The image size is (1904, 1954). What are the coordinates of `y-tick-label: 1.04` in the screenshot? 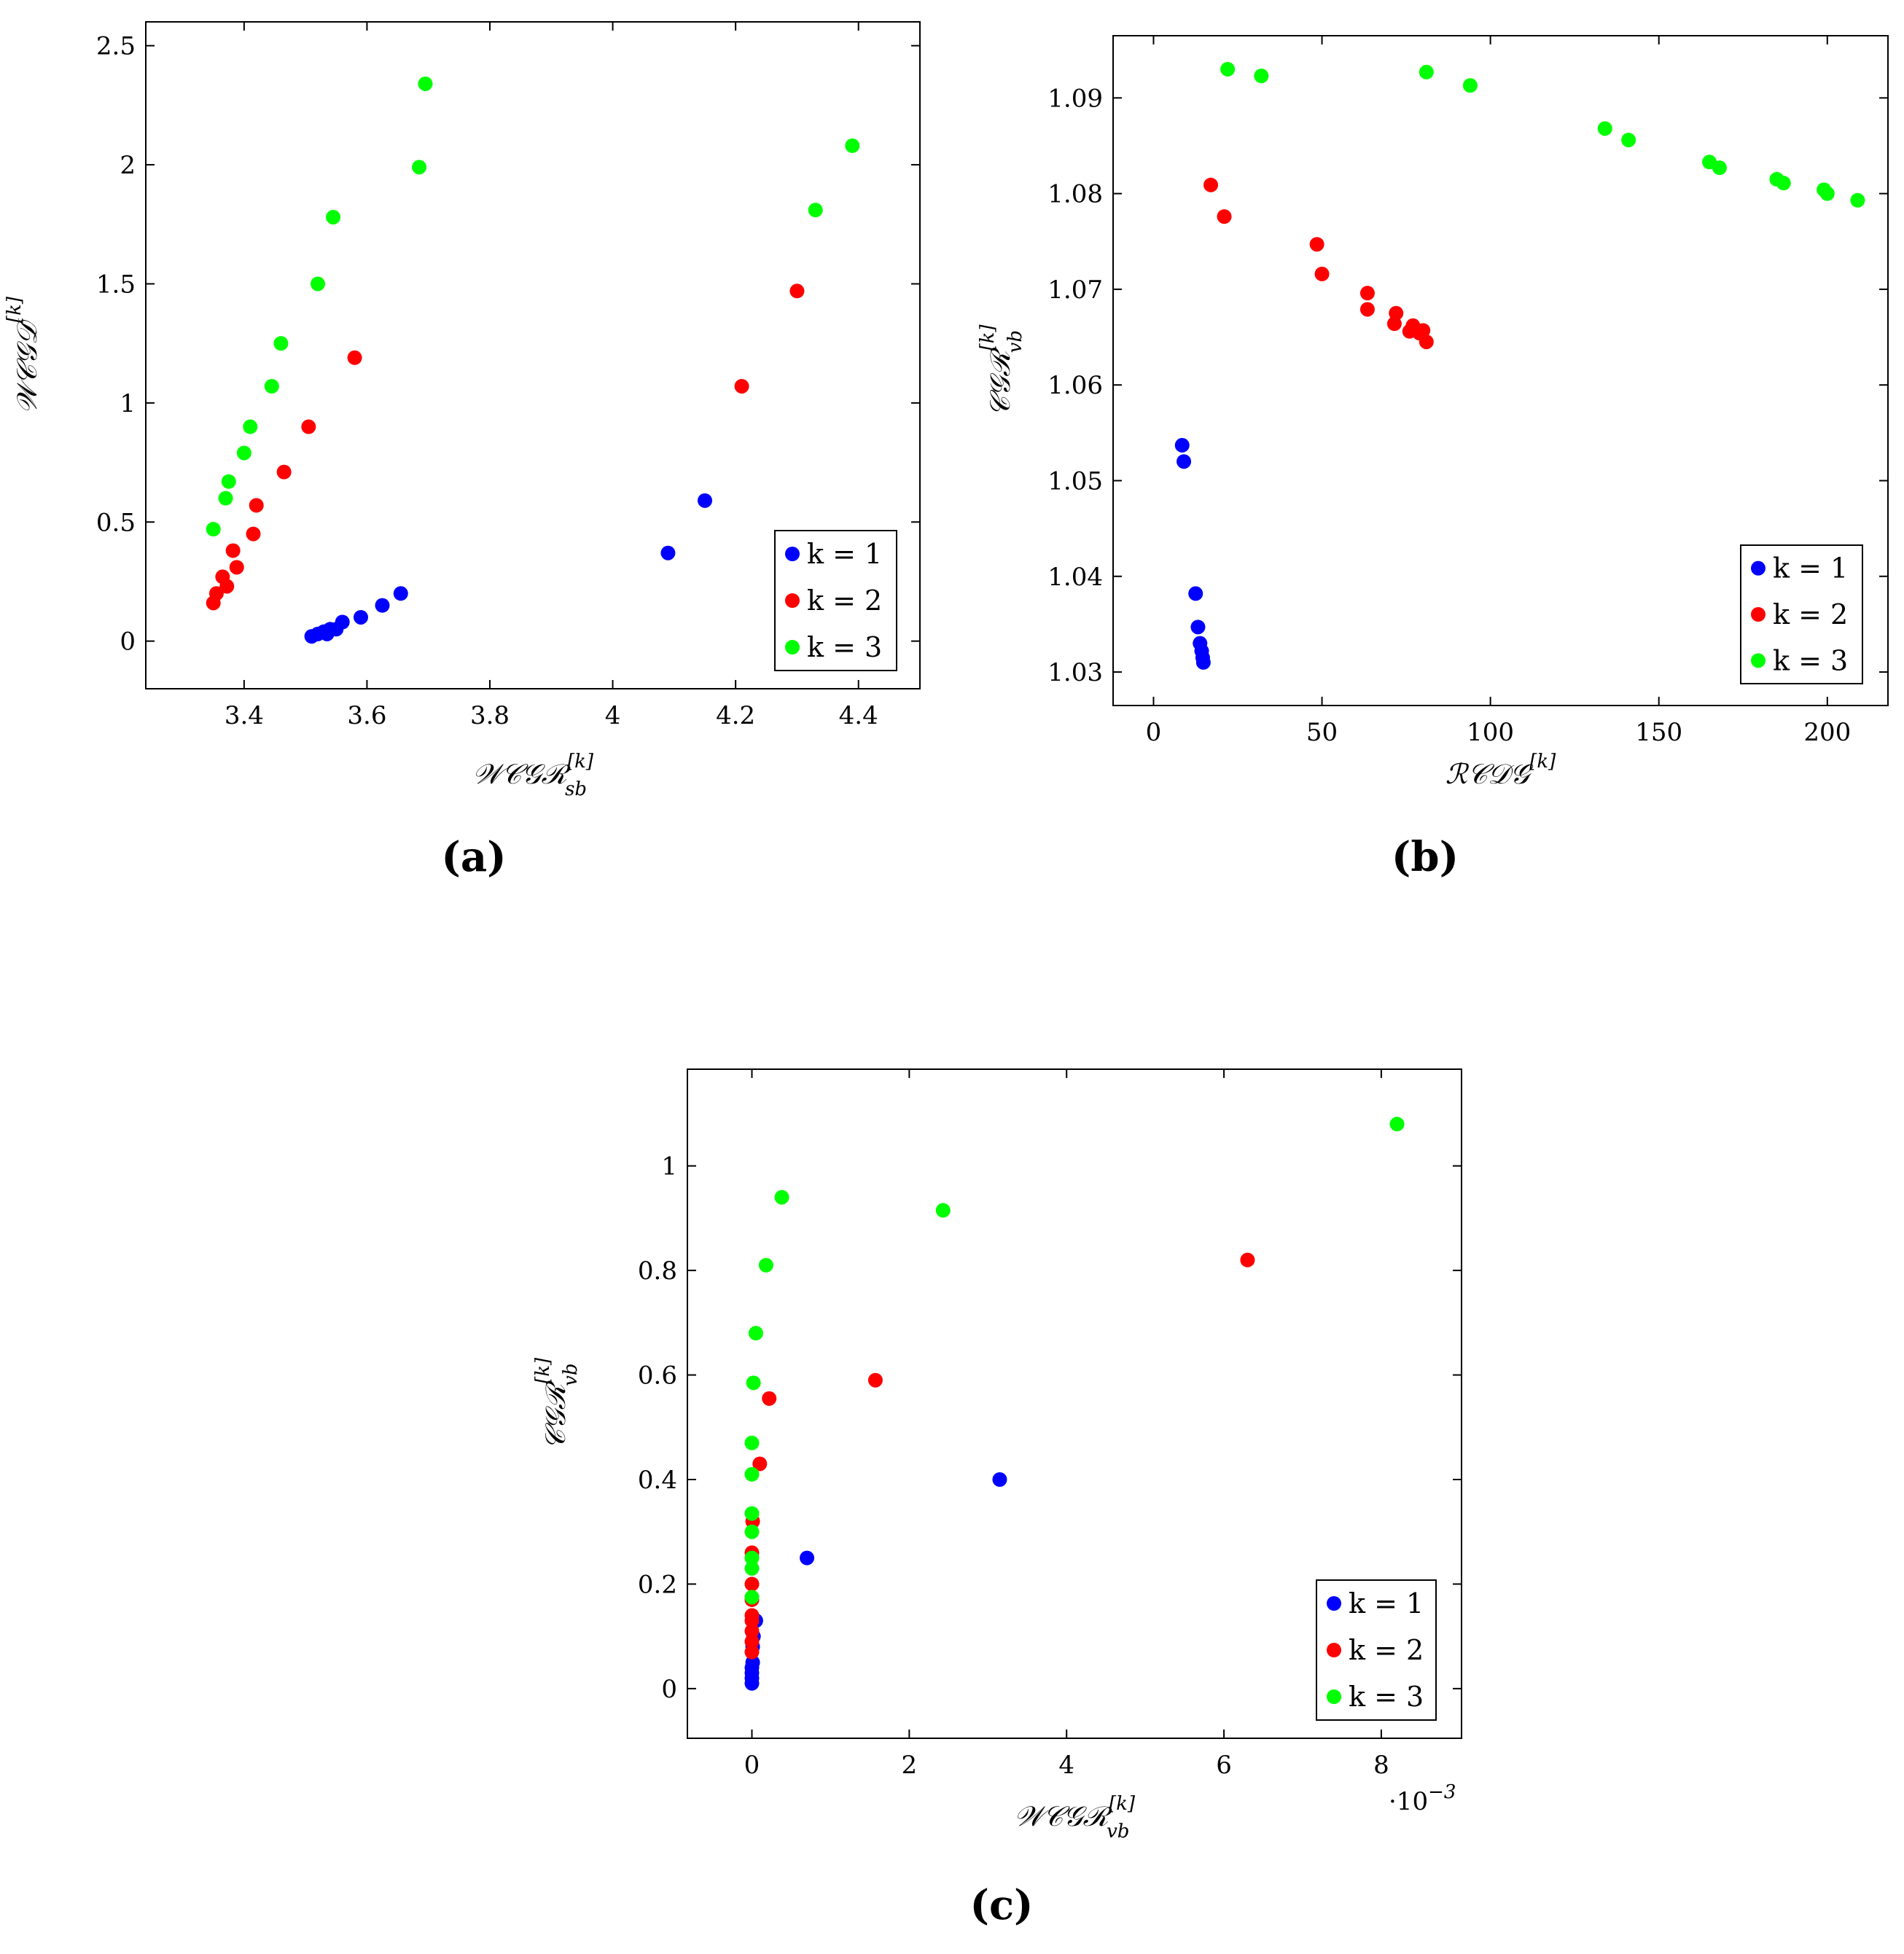 It's located at (1075, 577).